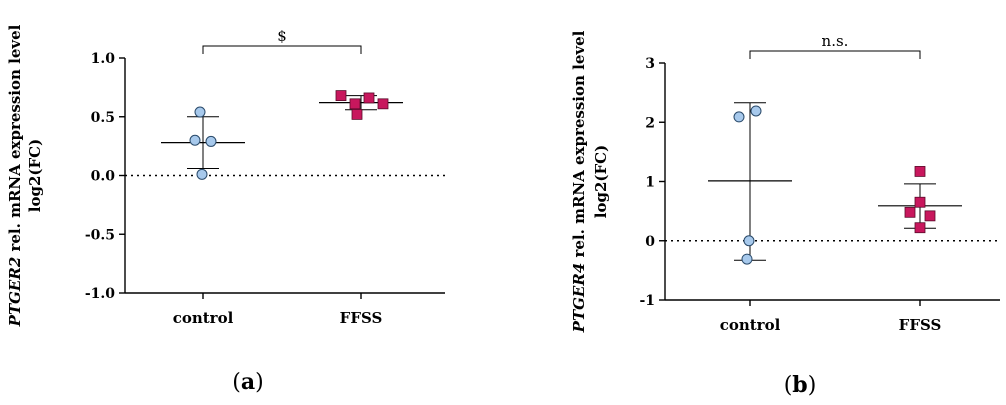 The height and width of the screenshot is (405, 1006). I want to click on y-axis-label-gene: PTGER4, so click(579, 298).